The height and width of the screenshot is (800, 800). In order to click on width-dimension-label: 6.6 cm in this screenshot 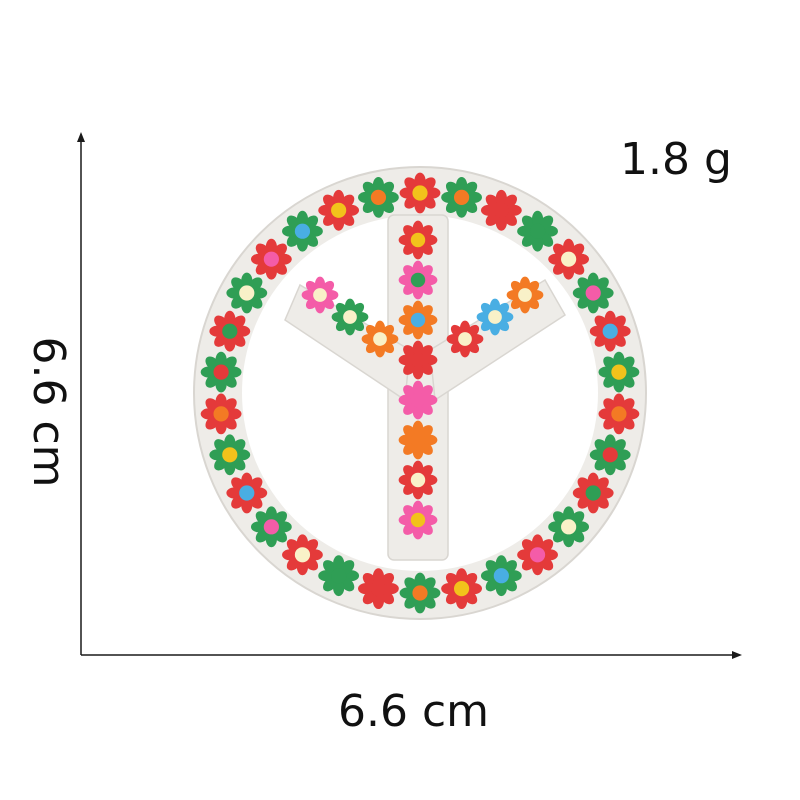, I will do `click(414, 711)`.